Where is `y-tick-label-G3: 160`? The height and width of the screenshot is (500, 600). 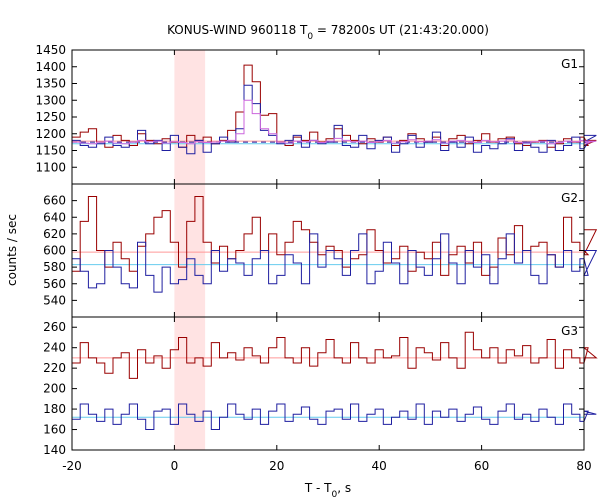 y-tick-label-G3: 160 is located at coordinates (54, 430).